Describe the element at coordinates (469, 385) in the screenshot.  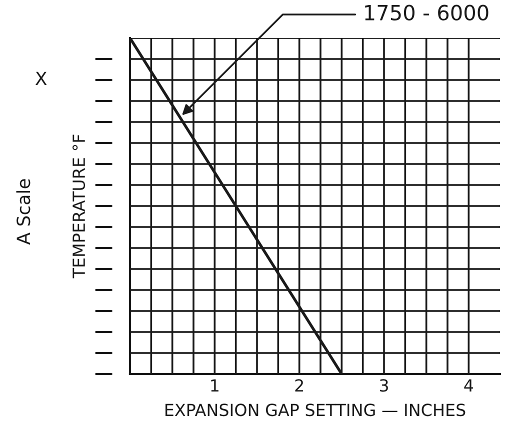
I see `x-tick-label: 4` at that location.